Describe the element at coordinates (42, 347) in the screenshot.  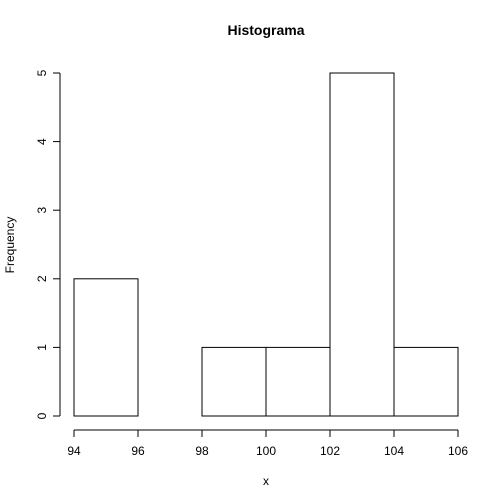
I see `y-tick-label: 1` at that location.